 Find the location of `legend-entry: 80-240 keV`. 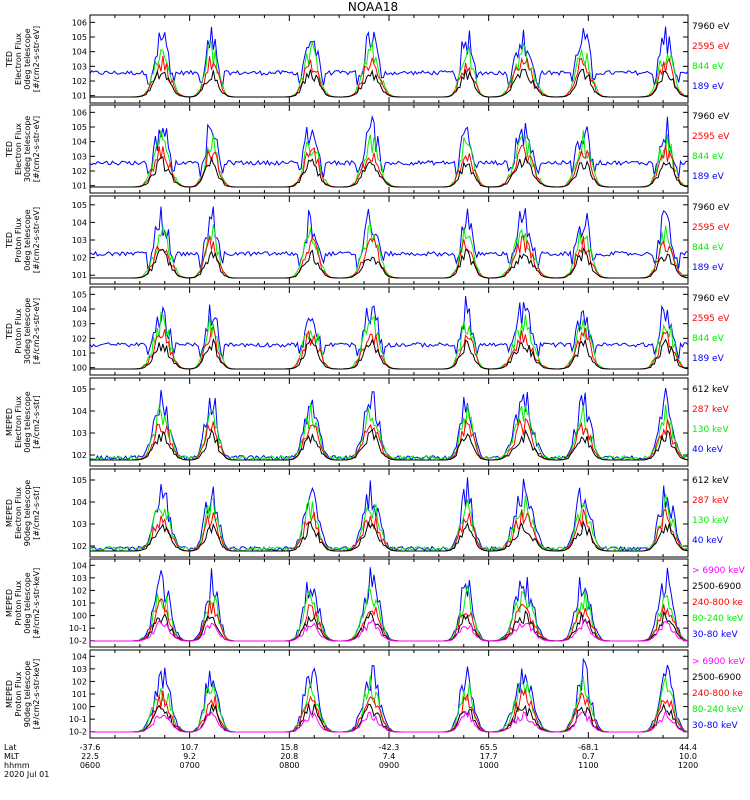

legend-entry: 80-240 keV is located at coordinates (718, 619).